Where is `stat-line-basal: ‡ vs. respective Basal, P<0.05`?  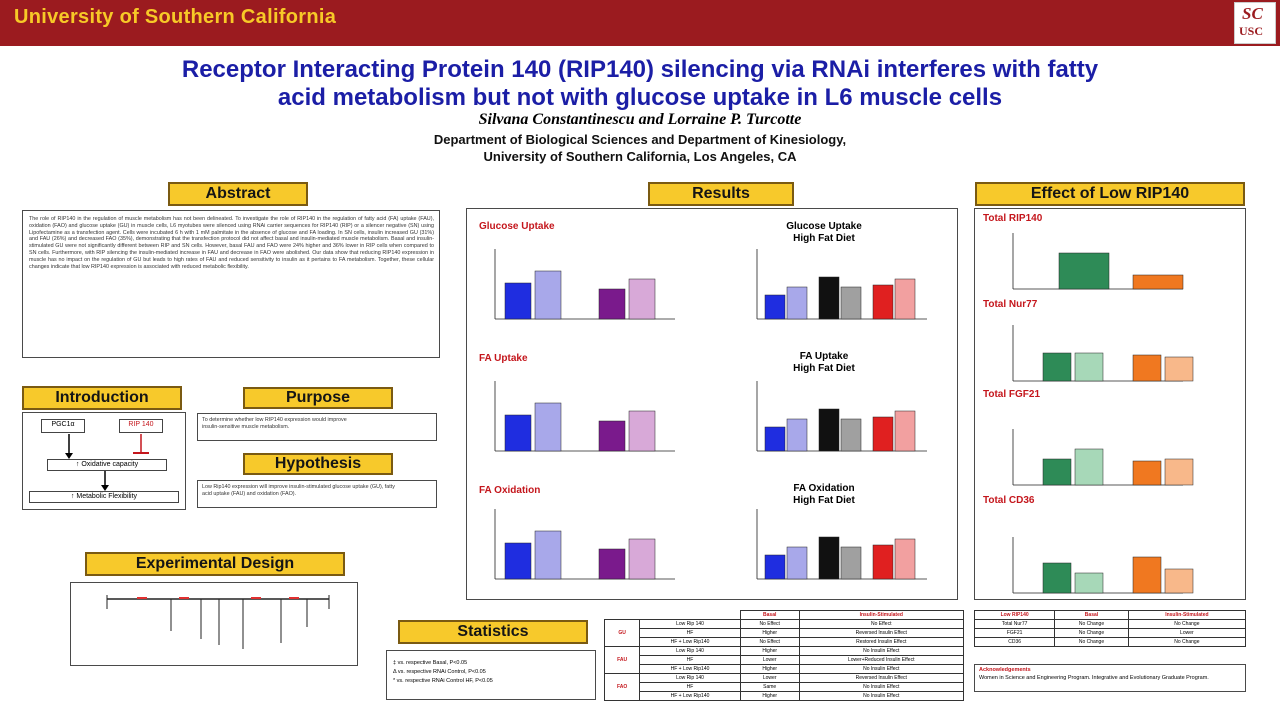
stat-line-basal: ‡ vs. respective Basal, P<0.05 is located at coordinates (430, 663).